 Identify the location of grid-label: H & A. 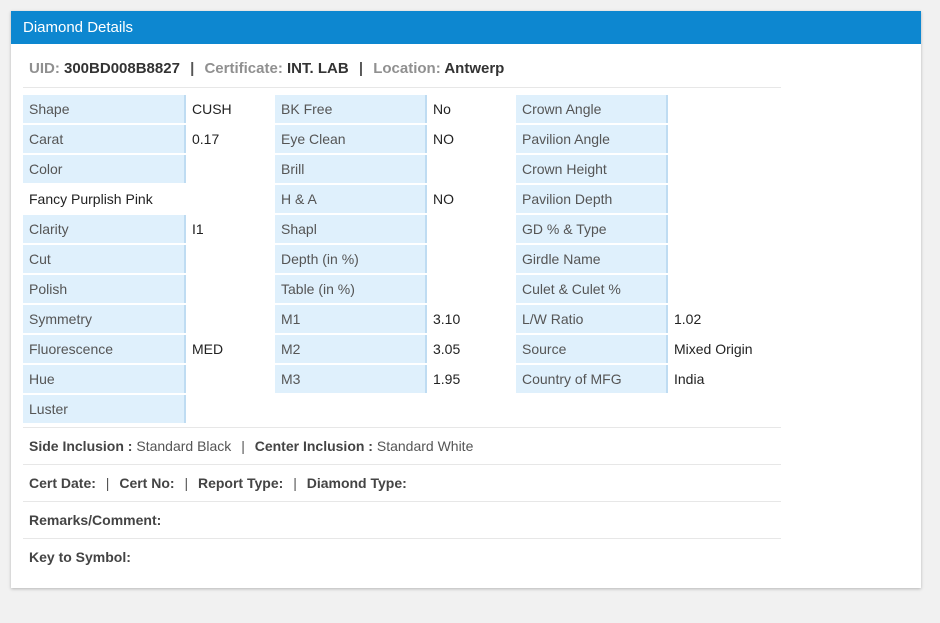
(351, 199).